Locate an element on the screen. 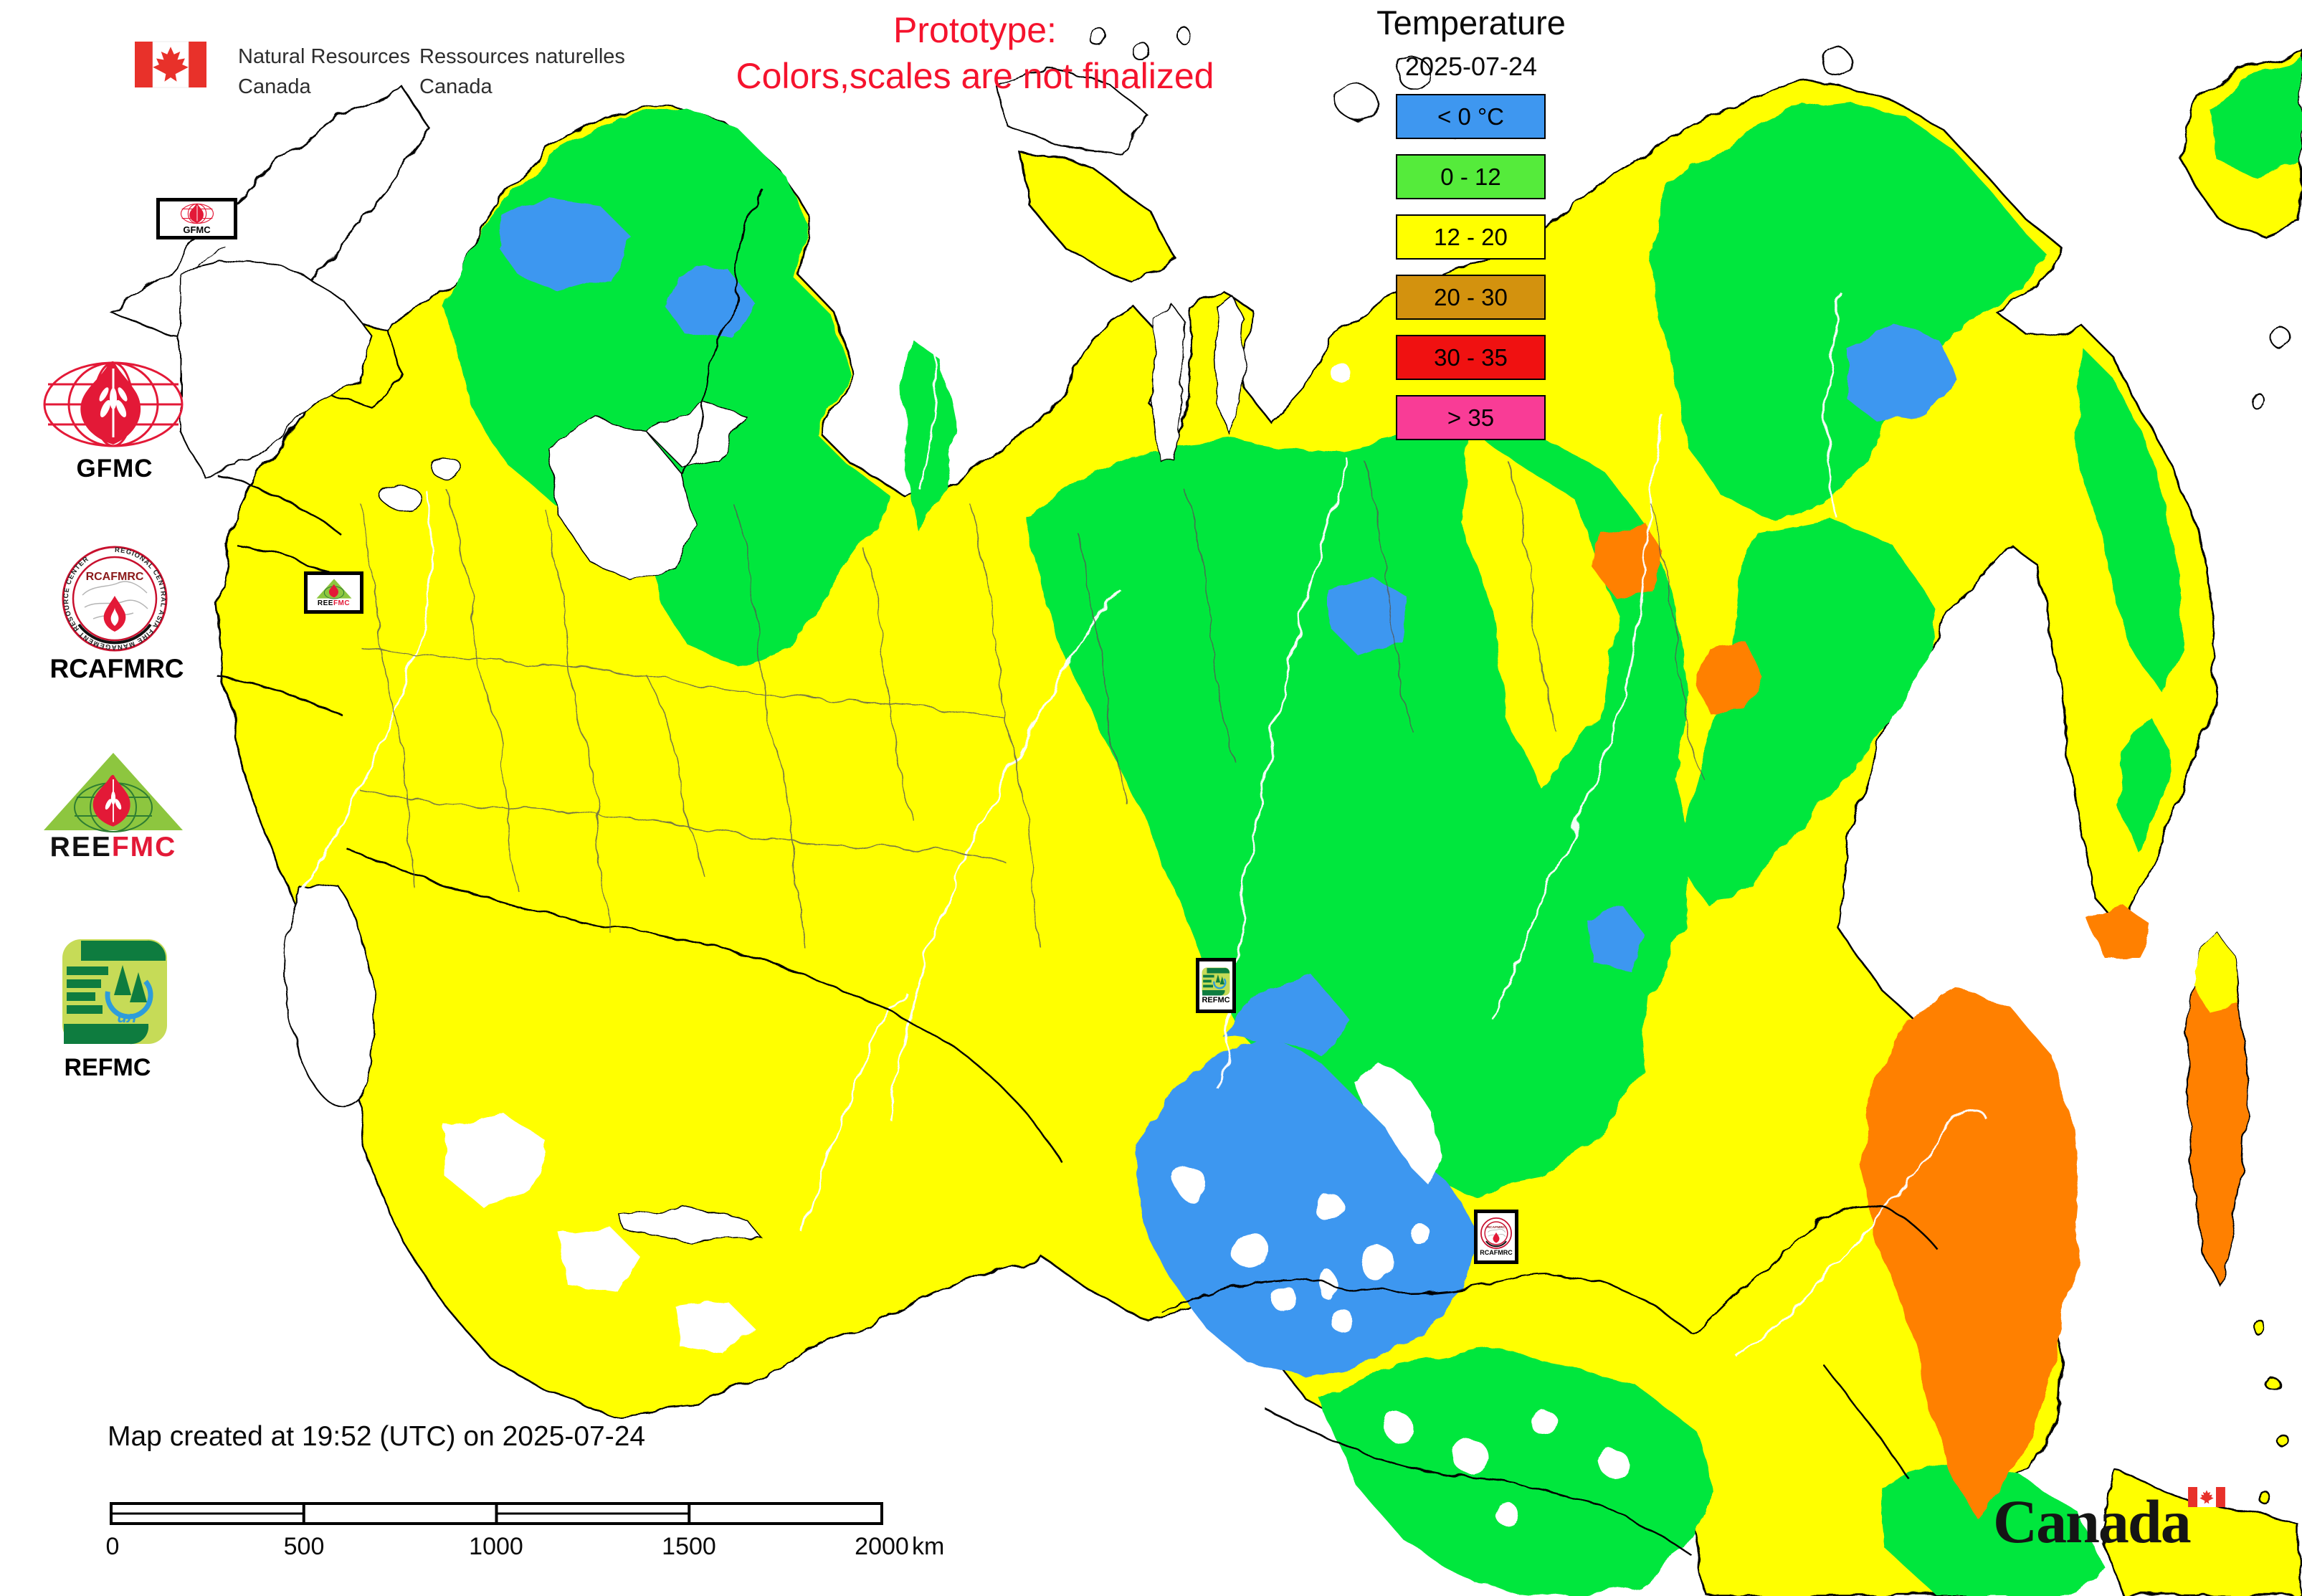 This screenshot has width=2302, height=1596. map-ob-gulf-east is located at coordinates (1230, 365).